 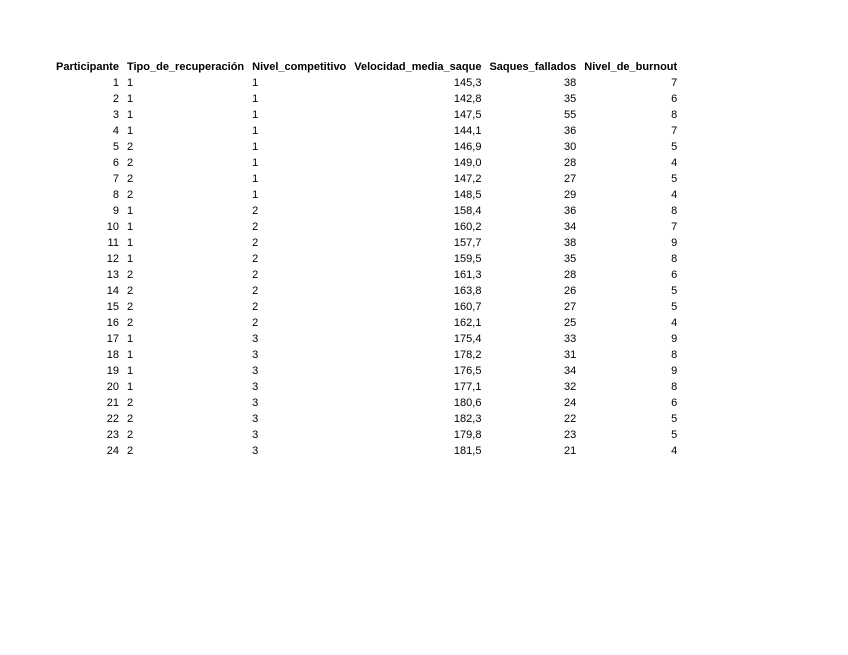 What do you see at coordinates (115, 163) in the screenshot?
I see `cell-participante: 6` at bounding box center [115, 163].